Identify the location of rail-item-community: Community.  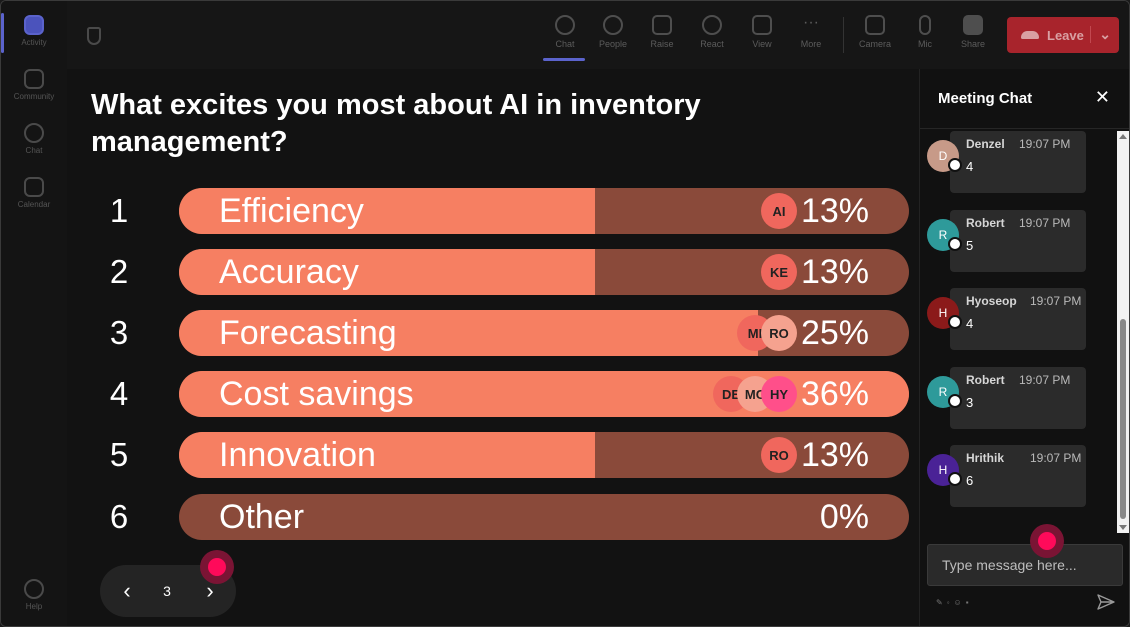
(34, 87).